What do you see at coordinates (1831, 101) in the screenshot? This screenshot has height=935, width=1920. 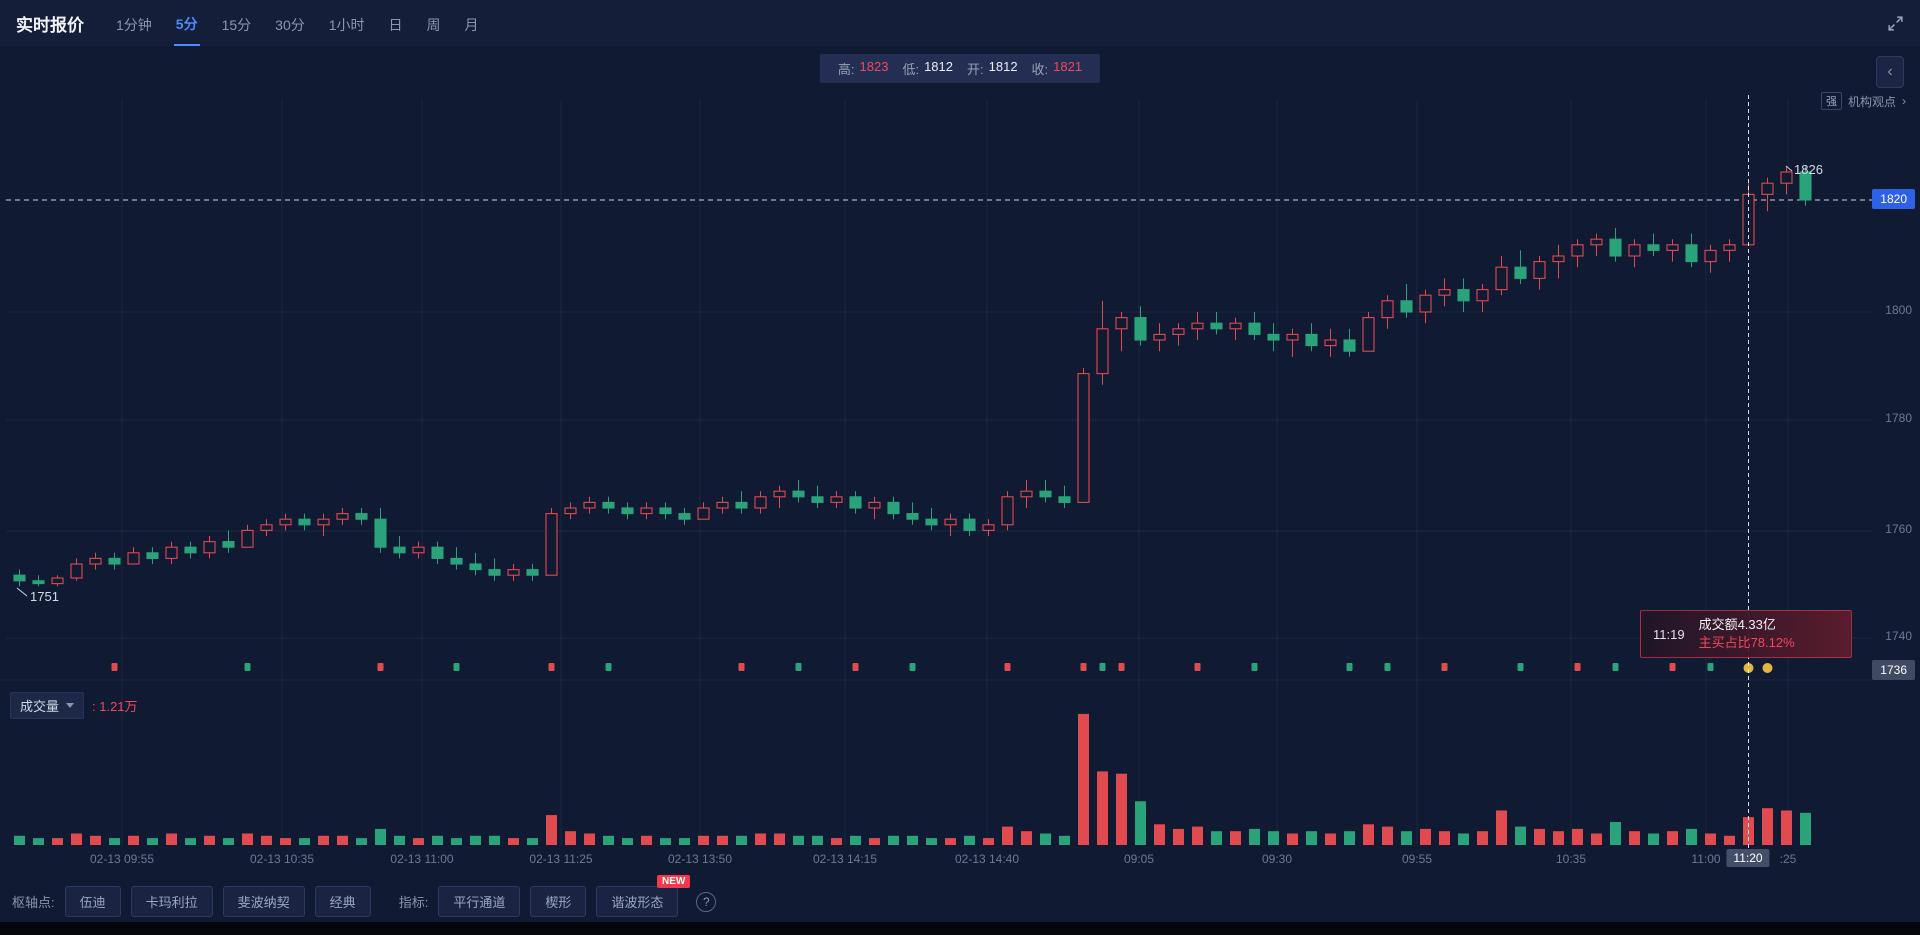 I see `strength-badge: 强` at bounding box center [1831, 101].